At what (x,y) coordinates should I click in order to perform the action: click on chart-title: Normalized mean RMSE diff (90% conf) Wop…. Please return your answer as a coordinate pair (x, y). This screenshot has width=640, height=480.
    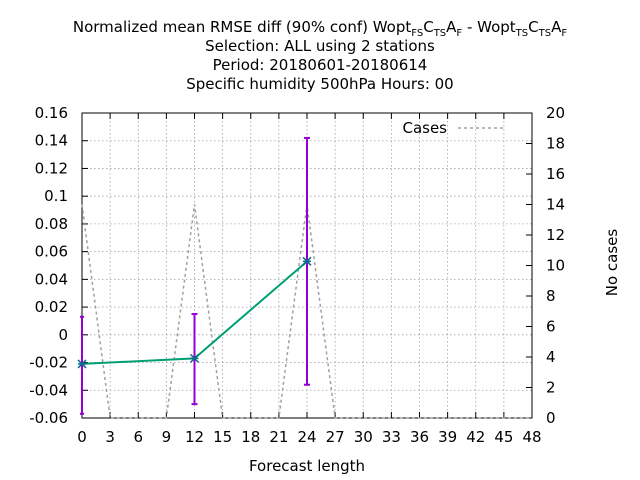
    Looking at the image, I should click on (320, 55).